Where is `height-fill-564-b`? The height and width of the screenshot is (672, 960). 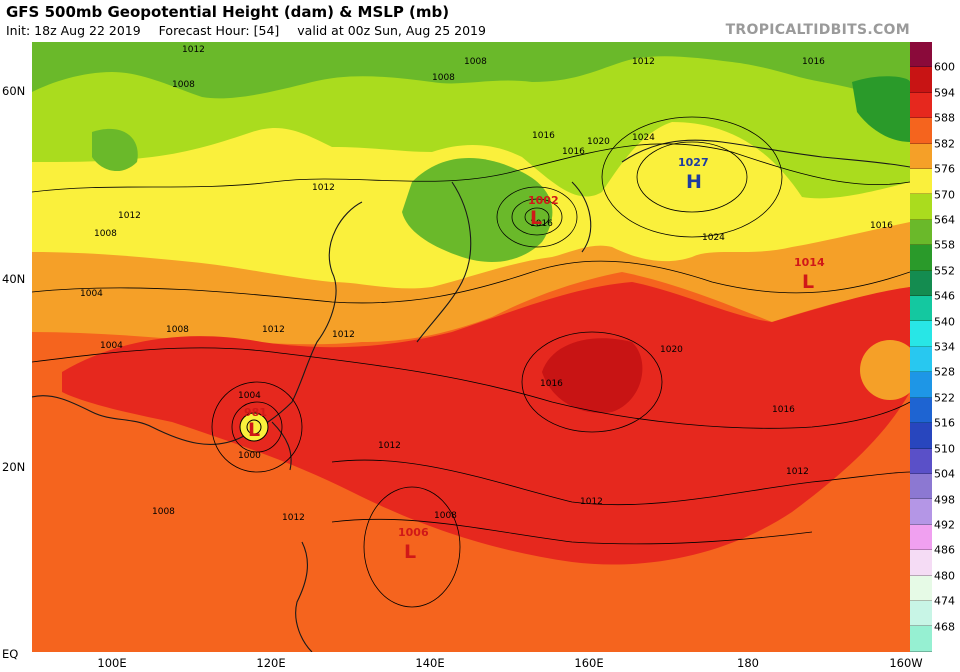
height-fill-564-b is located at coordinates (477, 210).